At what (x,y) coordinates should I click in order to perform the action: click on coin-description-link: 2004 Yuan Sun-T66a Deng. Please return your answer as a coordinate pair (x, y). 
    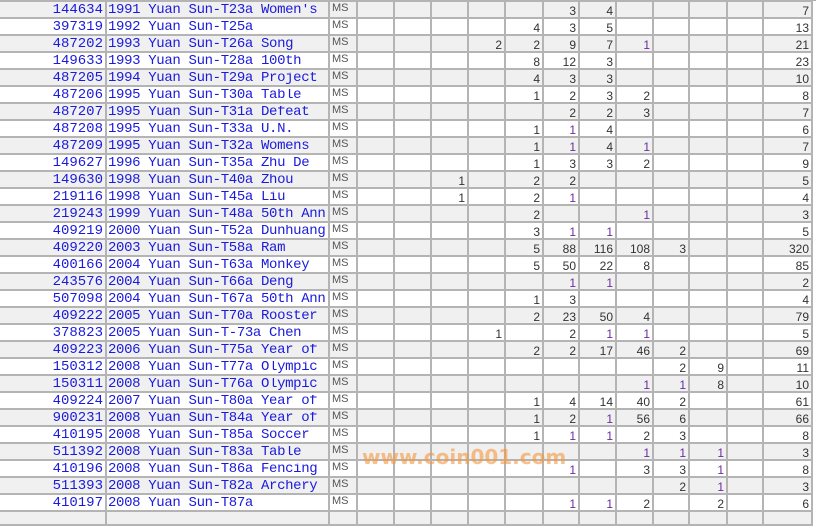
    Looking at the image, I should click on (201, 282).